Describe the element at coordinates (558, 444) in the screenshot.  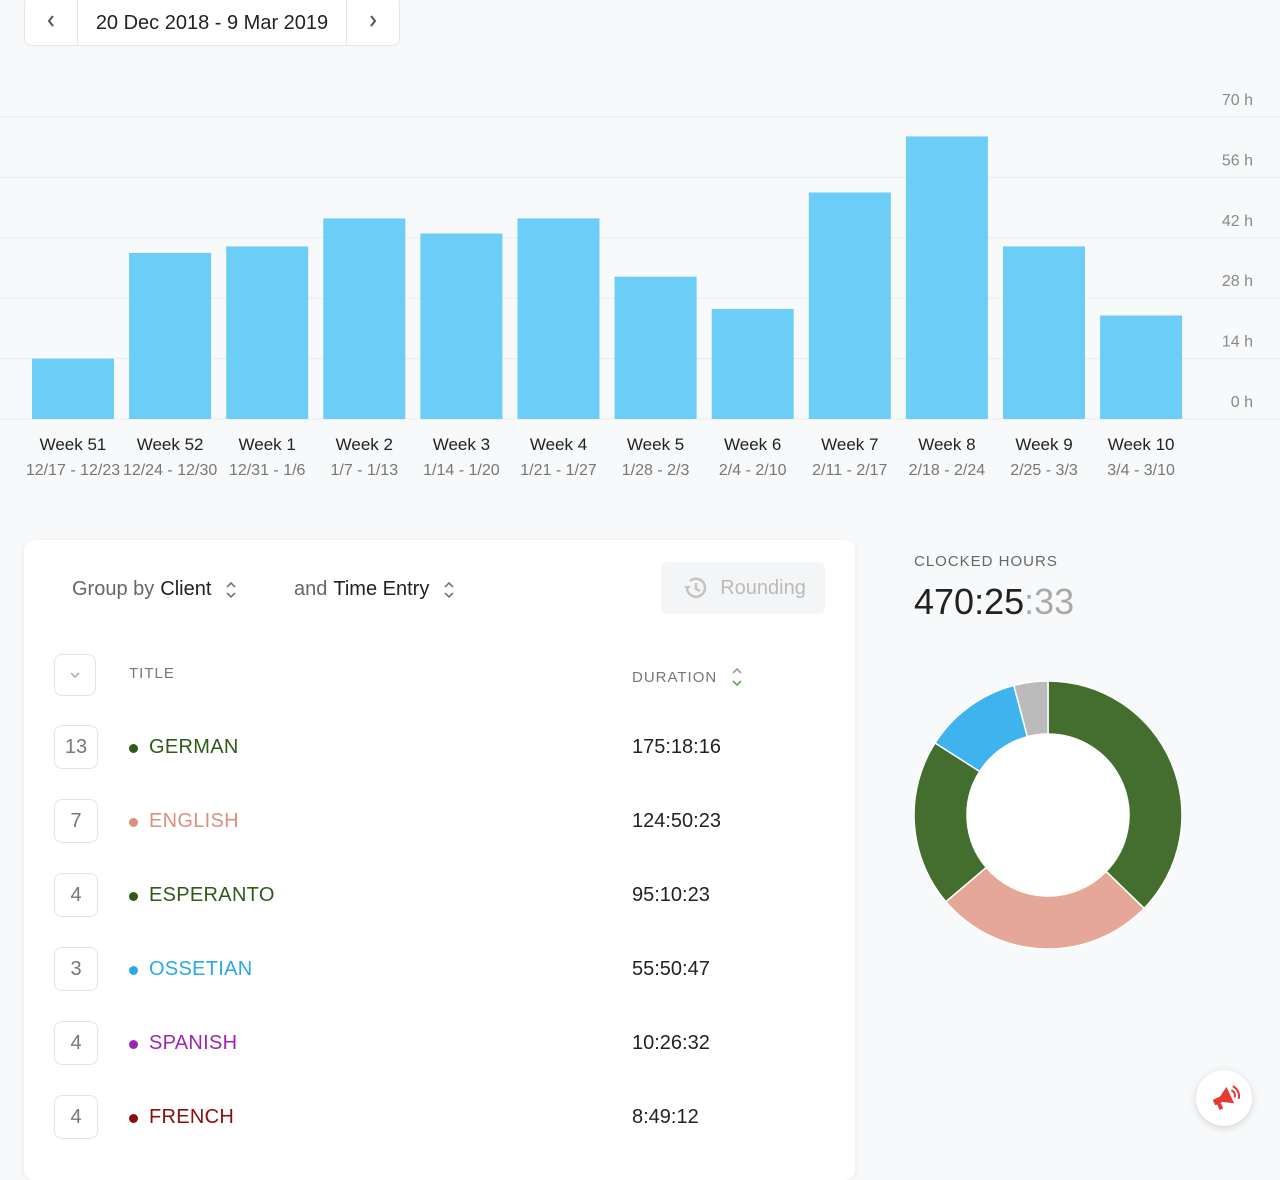
I see `x-category-label: Week 4` at that location.